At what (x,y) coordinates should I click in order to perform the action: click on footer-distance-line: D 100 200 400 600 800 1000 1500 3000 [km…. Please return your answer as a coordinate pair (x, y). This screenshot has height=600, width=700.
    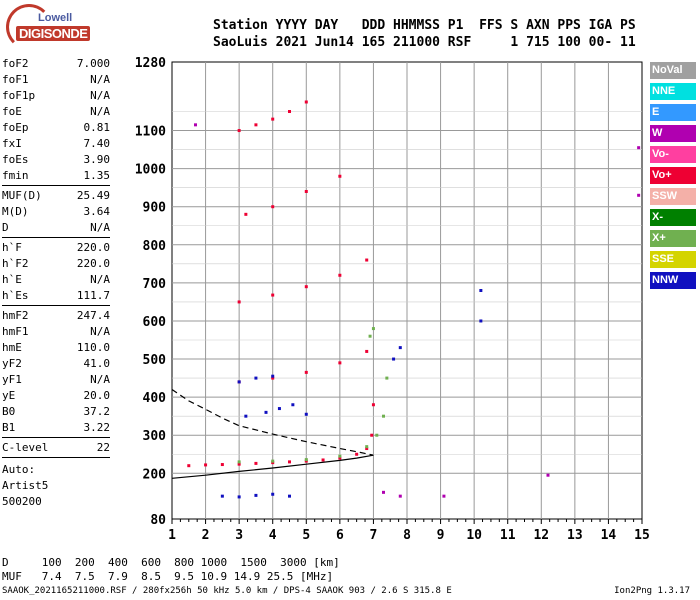
    Looking at the image, I should click on (171, 562).